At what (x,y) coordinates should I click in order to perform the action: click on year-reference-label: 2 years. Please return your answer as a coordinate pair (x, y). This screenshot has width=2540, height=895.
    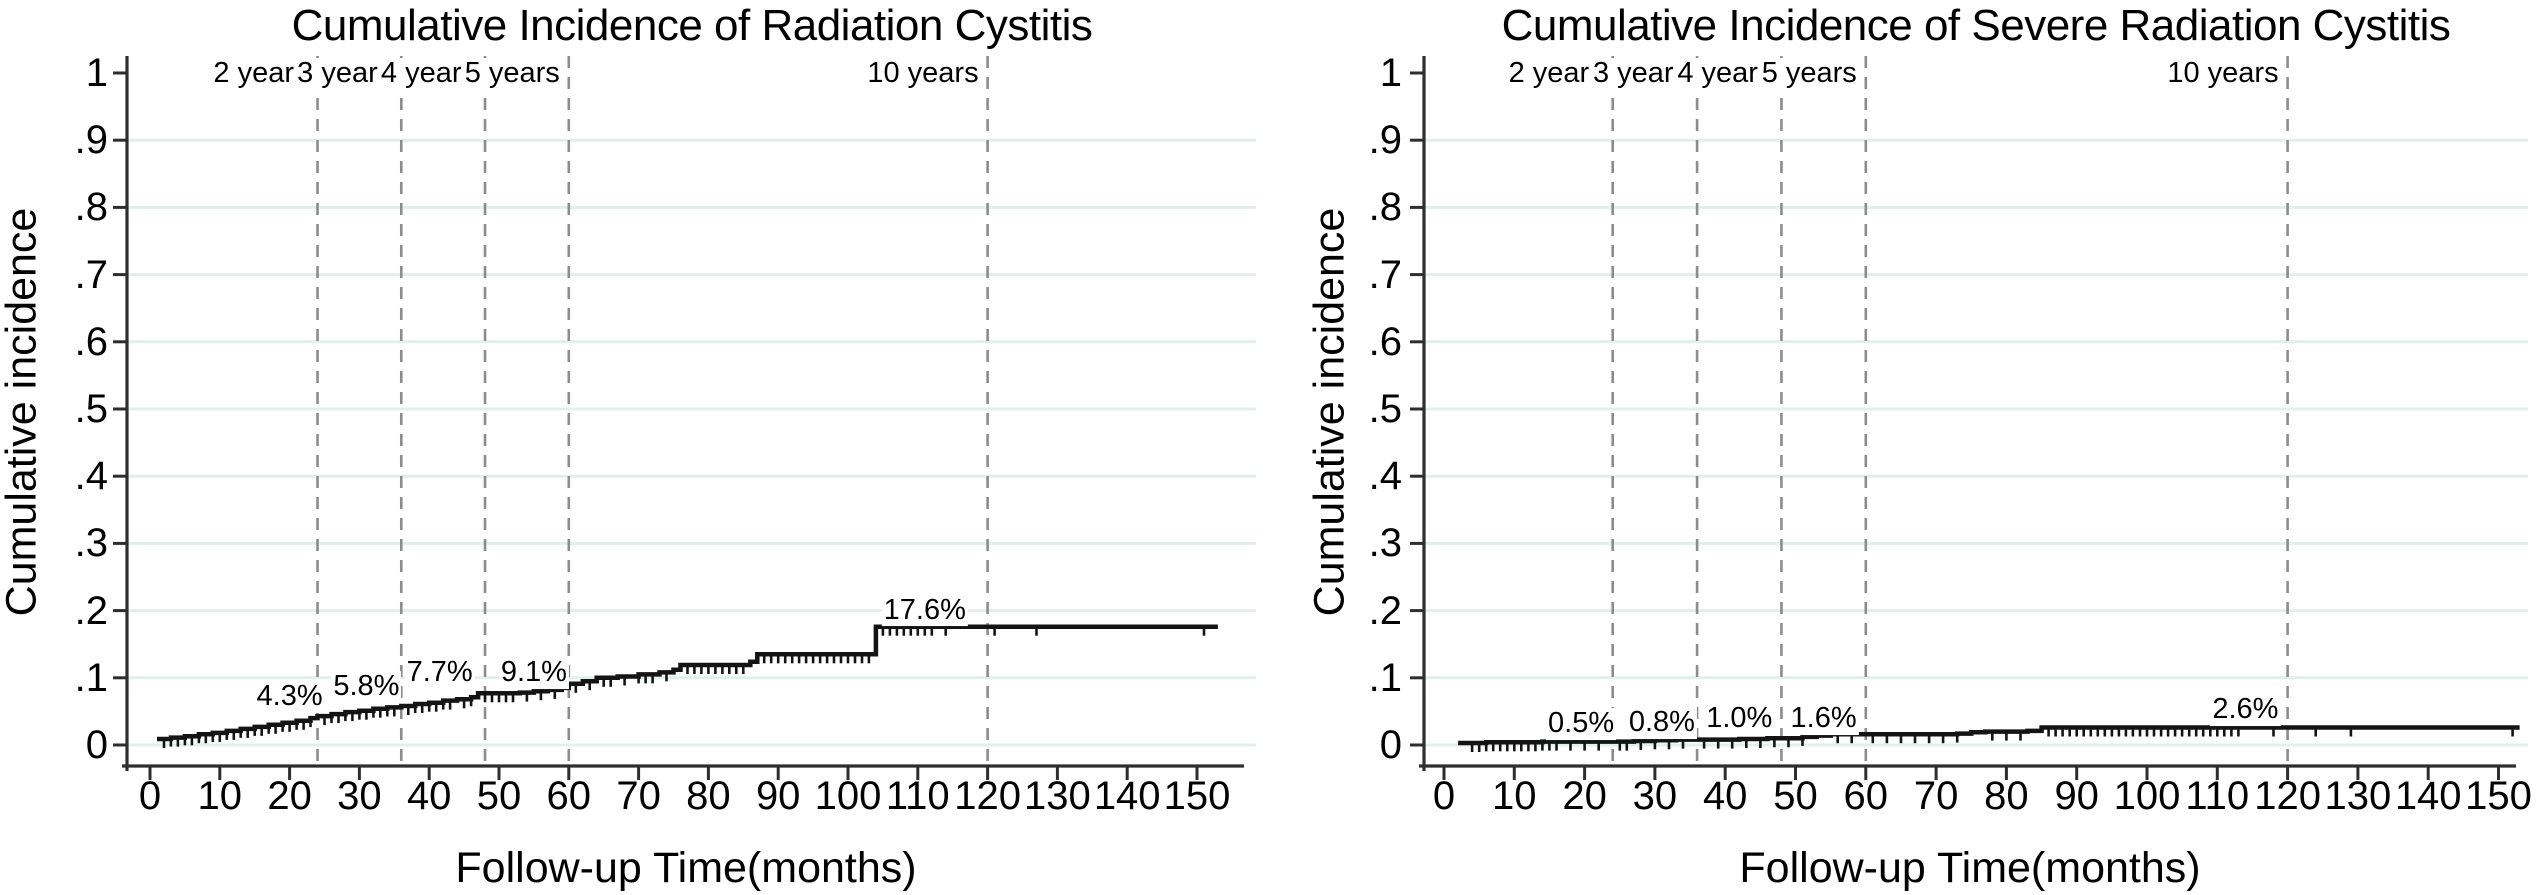
    Looking at the image, I should click on (1556, 73).